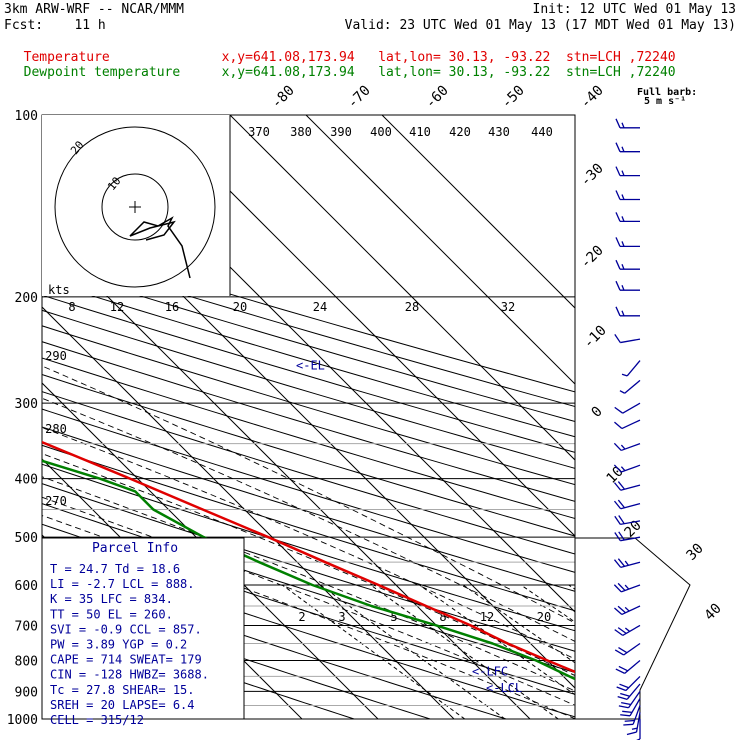  What do you see at coordinates (122, 705) in the screenshot?
I see `parcel-info-row: SREH = 20 LAPSE= 6.4` at bounding box center [122, 705].